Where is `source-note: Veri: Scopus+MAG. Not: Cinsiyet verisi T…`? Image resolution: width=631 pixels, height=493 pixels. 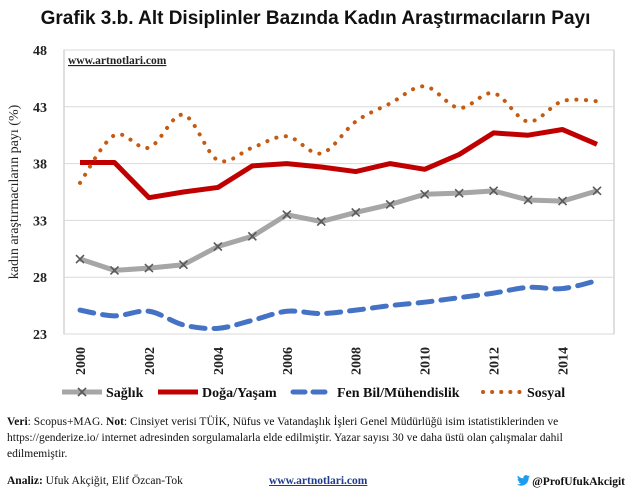 source-note: Veri: Scopus+MAG. Not: Cinsiyet verisi T… is located at coordinates (316, 438).